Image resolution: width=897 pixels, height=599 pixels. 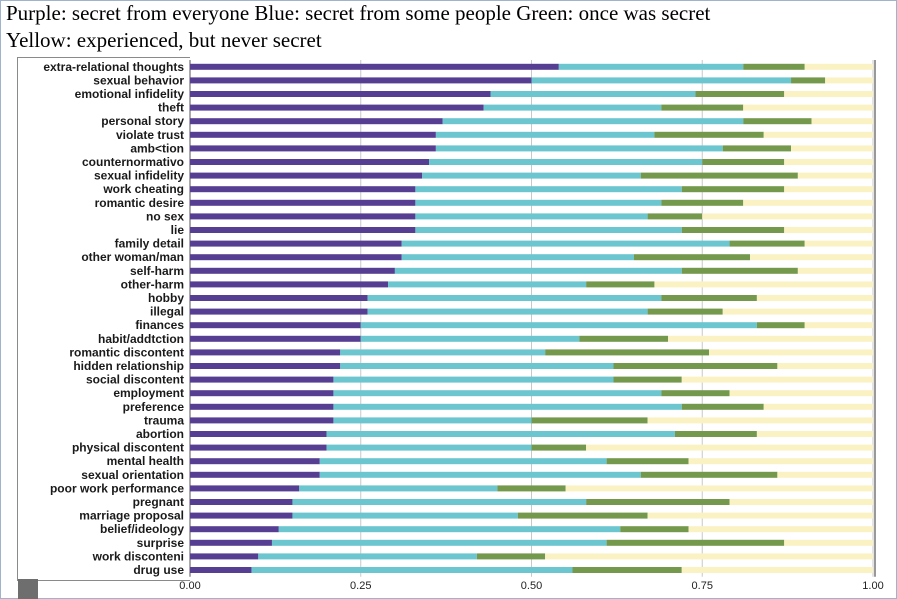 I want to click on category-label: trauma, so click(x=164, y=420).